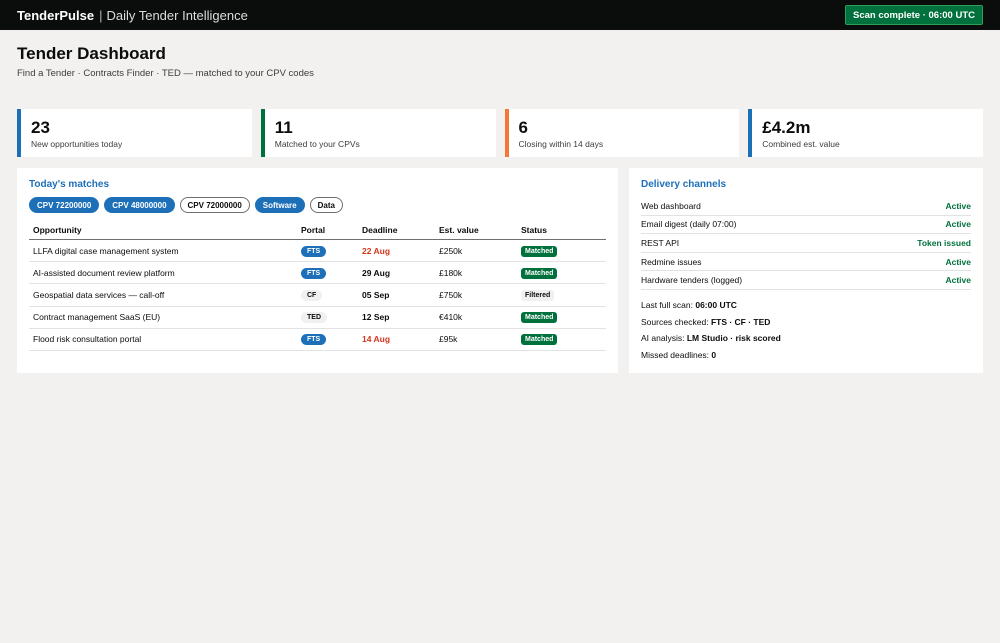 The image size is (1000, 643). What do you see at coordinates (69, 184) in the screenshot?
I see `matches-title: Today's matches` at bounding box center [69, 184].